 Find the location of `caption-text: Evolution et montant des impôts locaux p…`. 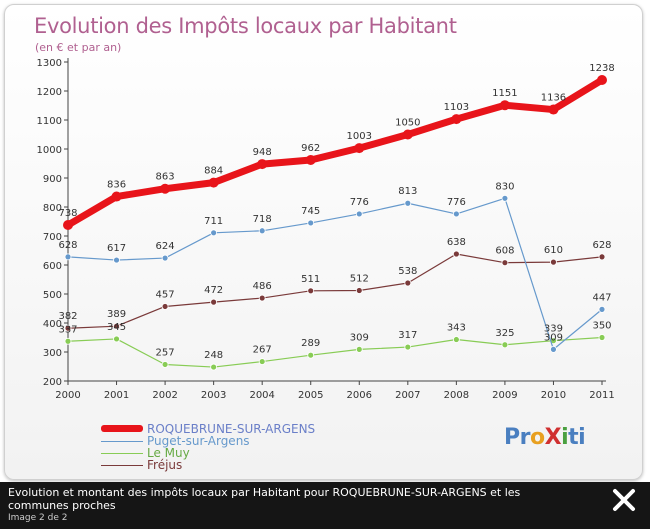

caption-text: Evolution et montant des impôts locaux p… is located at coordinates (264, 499).